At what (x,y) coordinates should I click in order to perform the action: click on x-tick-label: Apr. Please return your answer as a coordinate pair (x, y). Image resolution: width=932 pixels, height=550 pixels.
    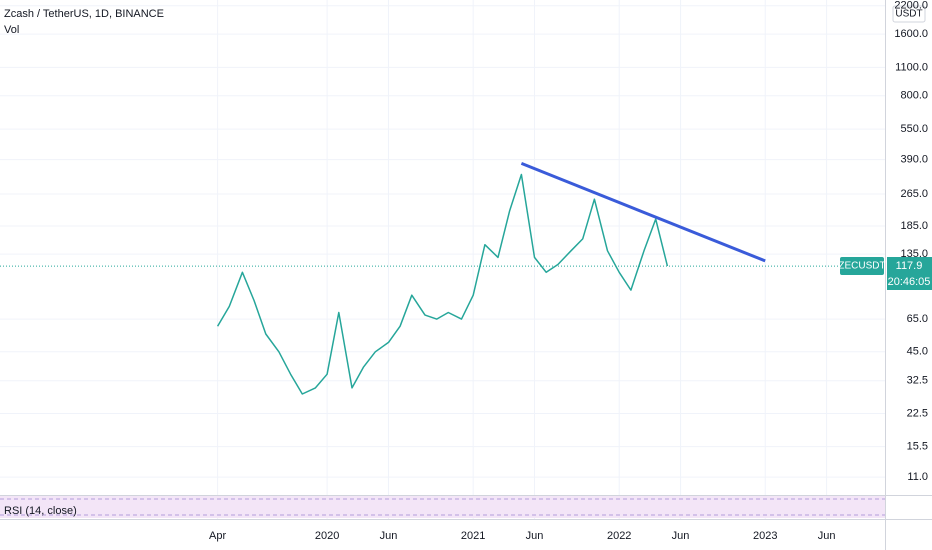
    Looking at the image, I should click on (217, 536).